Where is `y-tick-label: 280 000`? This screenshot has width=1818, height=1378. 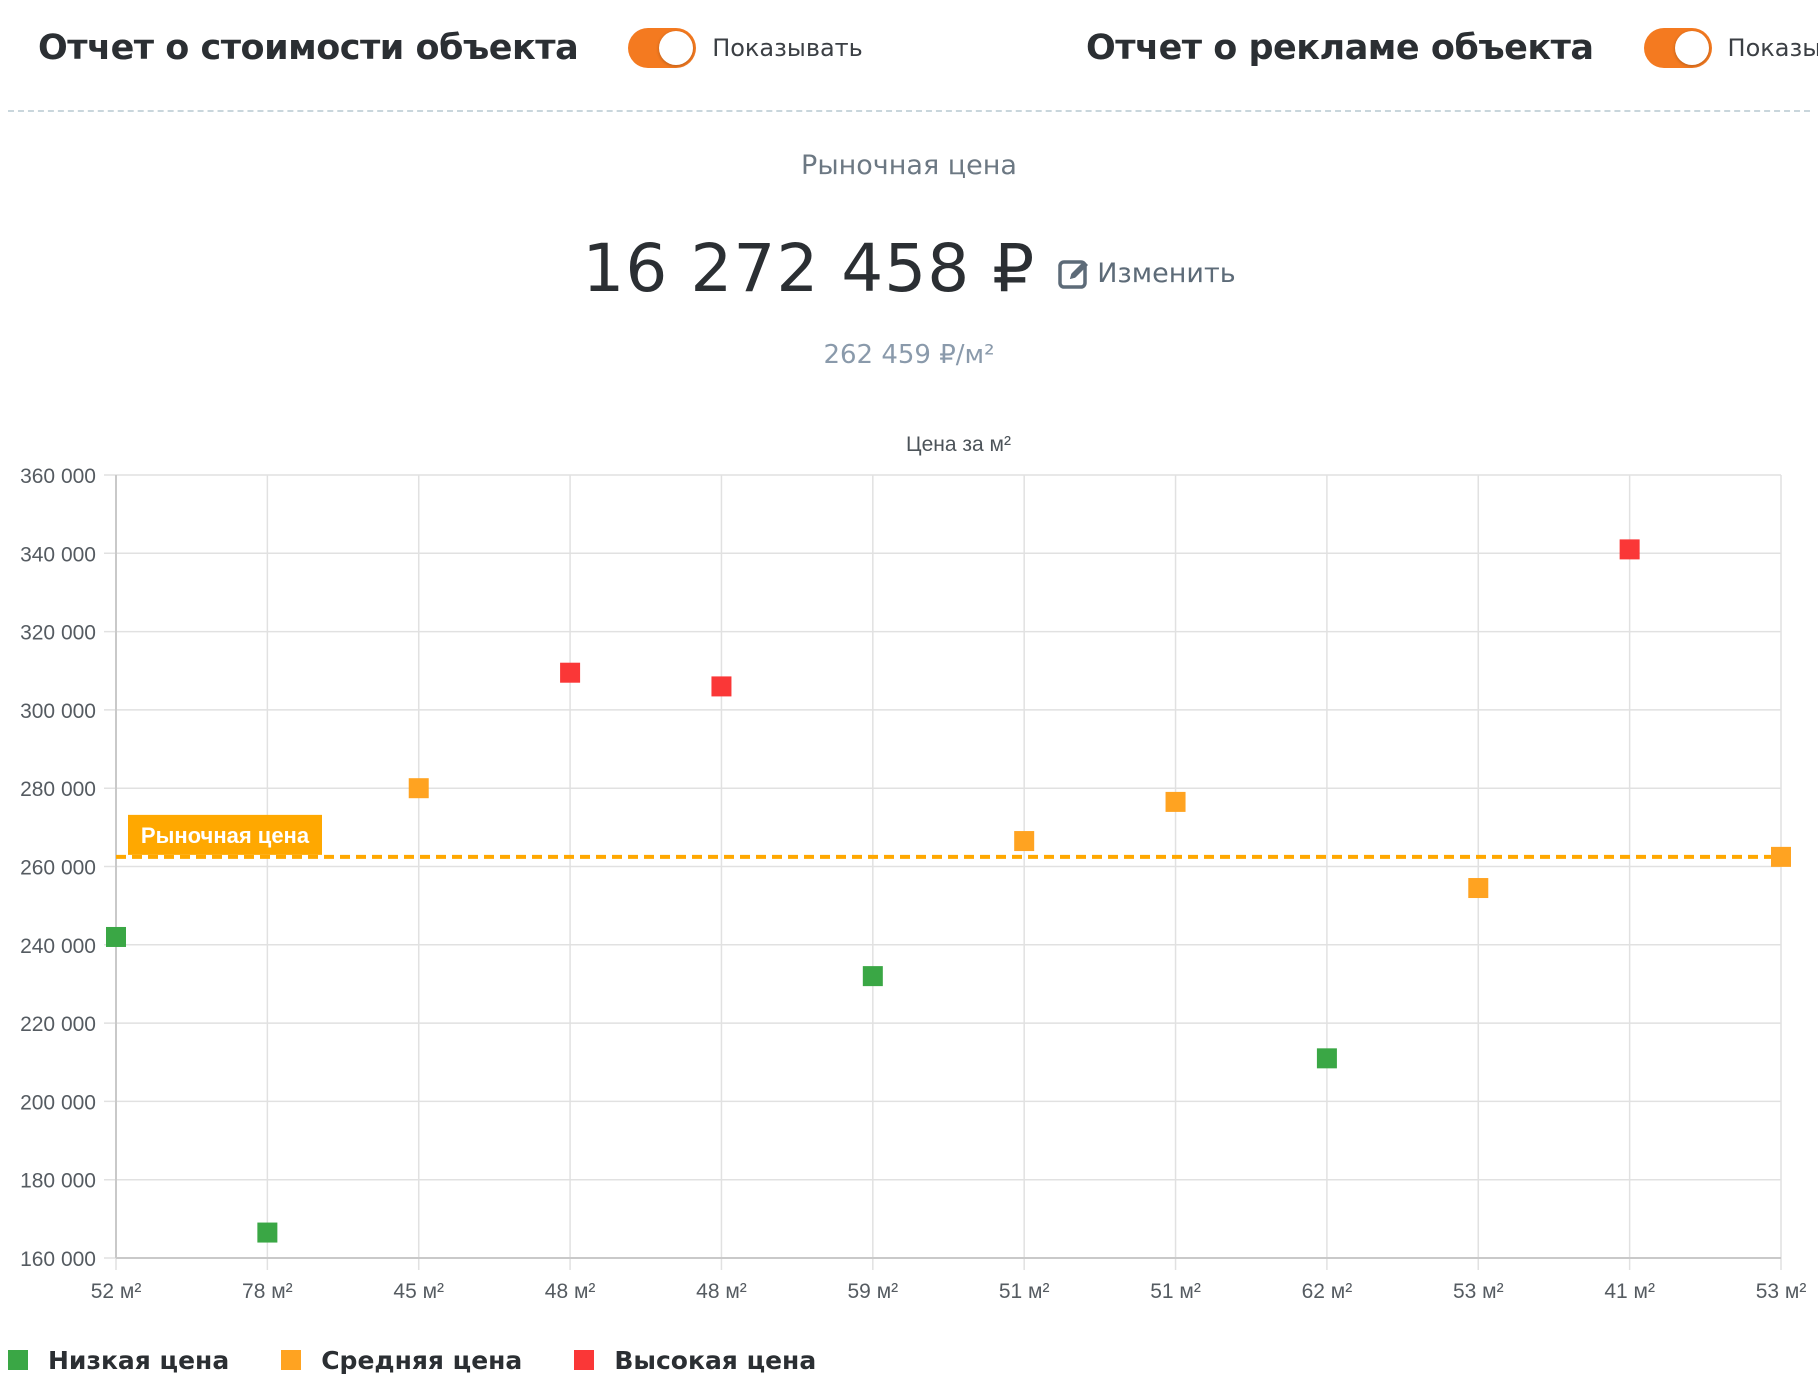
y-tick-label: 280 000 is located at coordinates (58, 789).